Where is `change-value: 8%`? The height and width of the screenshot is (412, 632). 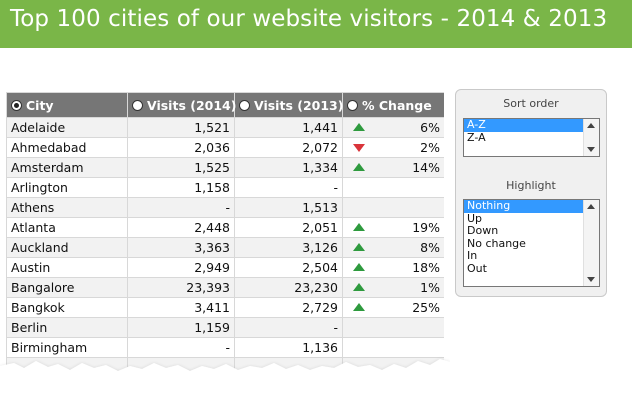 change-value: 8% is located at coordinates (430, 247).